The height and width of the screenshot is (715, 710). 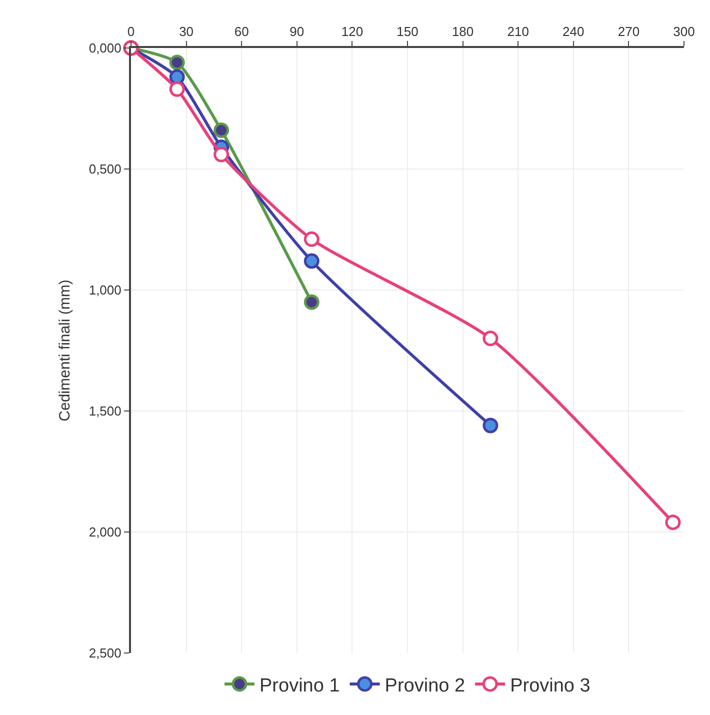 What do you see at coordinates (105, 290) in the screenshot?
I see `y-tick-label: 1,000` at bounding box center [105, 290].